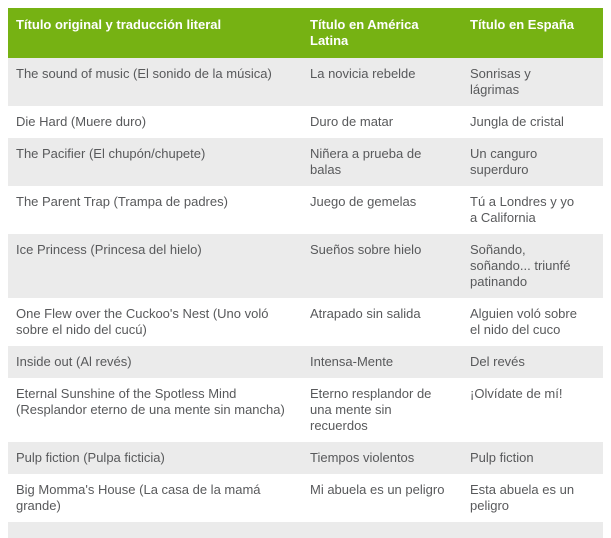 The height and width of the screenshot is (538, 611). I want to click on cell-original-title: Die Hard (Muere duro), so click(81, 121).